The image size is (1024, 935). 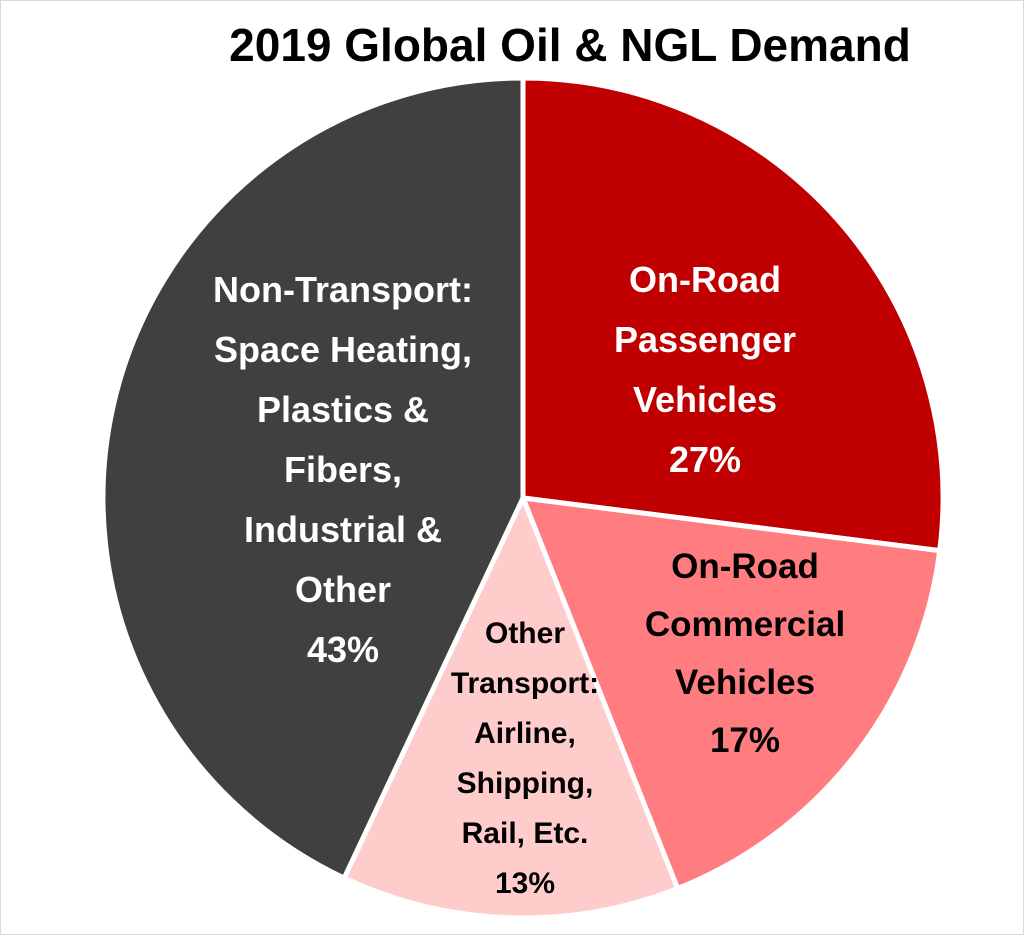 I want to click on slice-label-line: Shipping,, so click(x=525, y=783).